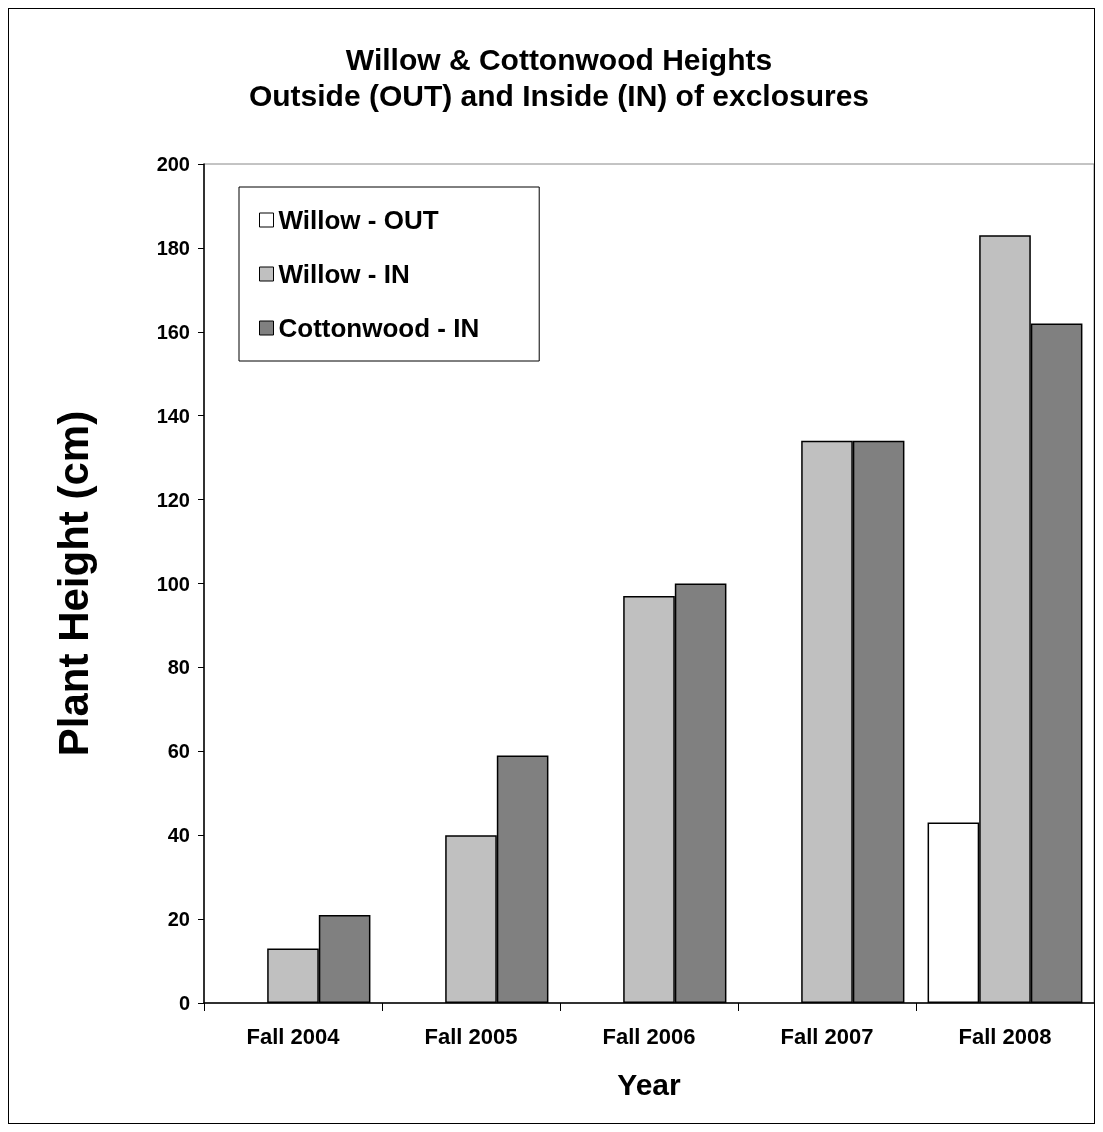  I want to click on y-tick-label: 120, so click(173, 499).